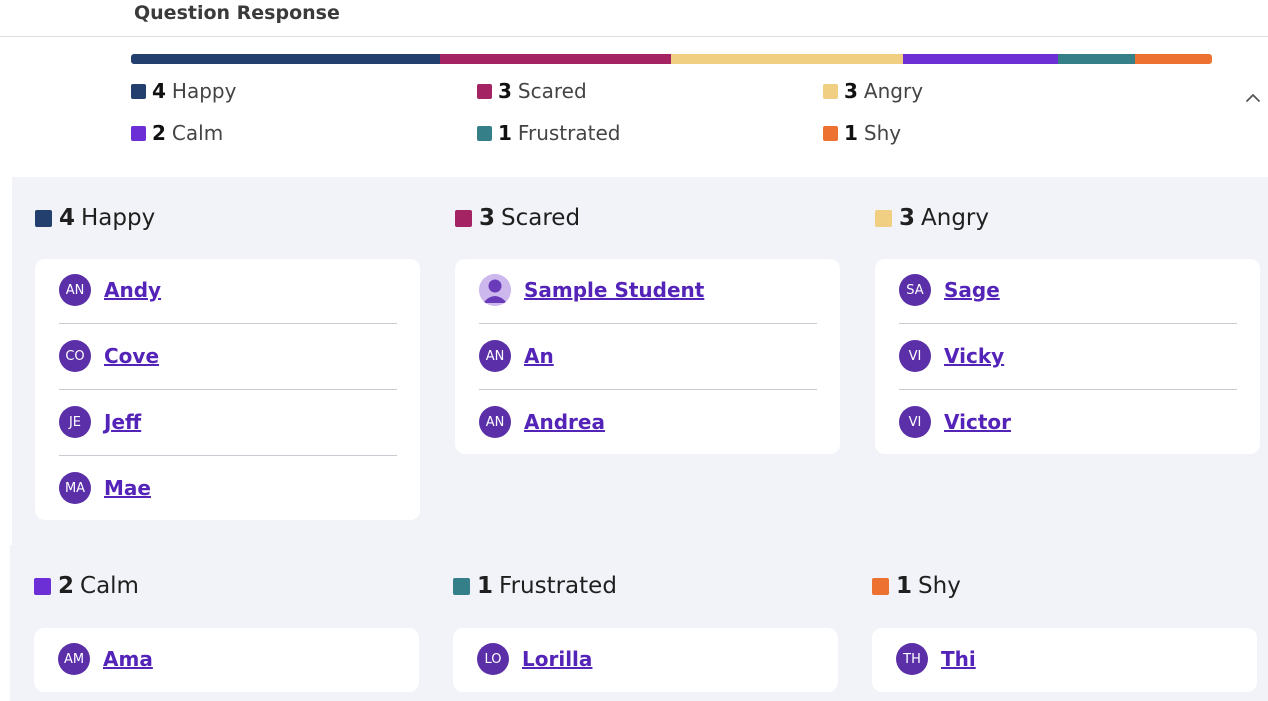 Image resolution: width=1268 pixels, height=701 pixels. I want to click on student-row: AN An, so click(648, 356).